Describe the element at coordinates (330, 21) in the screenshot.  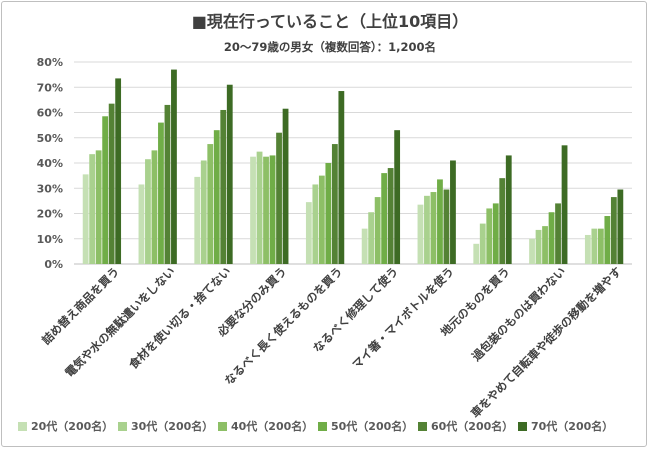
I see `chart-title: ■現在行っていること（上位10項目）` at that location.